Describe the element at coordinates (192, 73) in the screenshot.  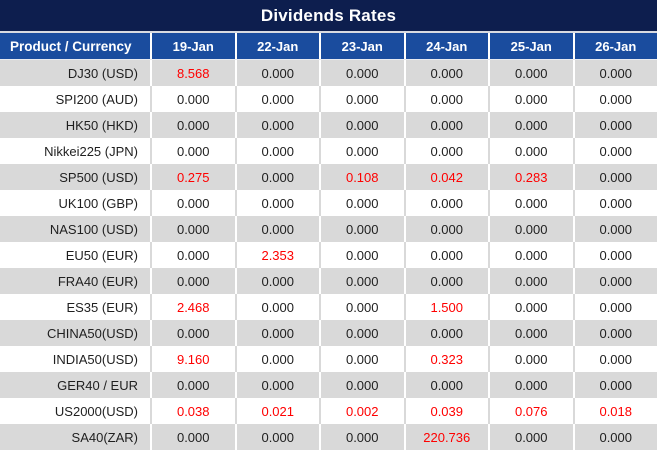
I see `value-cell: 8.568` at that location.